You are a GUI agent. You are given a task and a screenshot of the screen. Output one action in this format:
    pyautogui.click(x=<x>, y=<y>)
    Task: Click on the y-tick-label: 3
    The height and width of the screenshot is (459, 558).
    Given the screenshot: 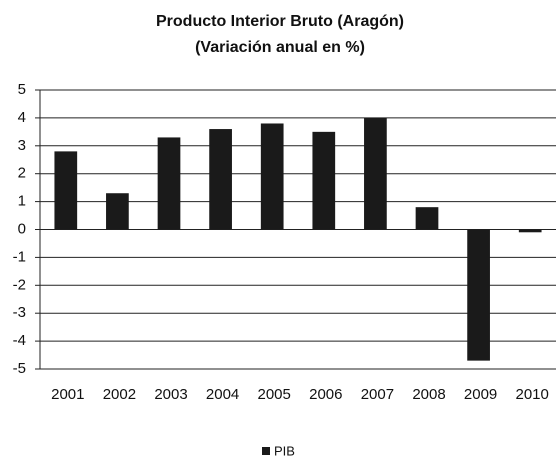 What is the action you would take?
    pyautogui.click(x=22, y=145)
    